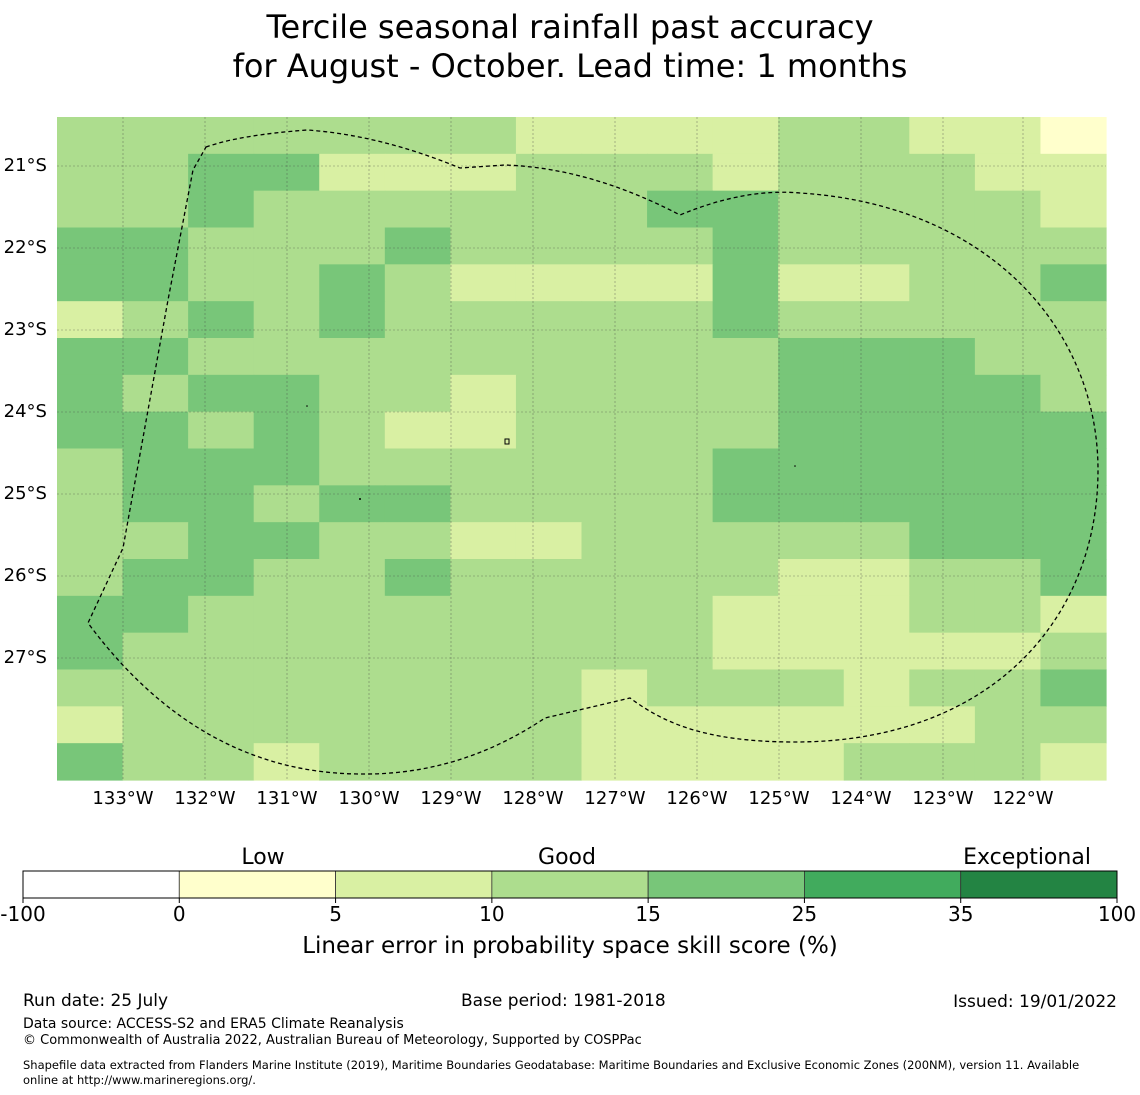 This screenshot has width=1140, height=1095. Describe the element at coordinates (804, 914) in the screenshot. I see `colorbar-tick-label: 25` at that location.